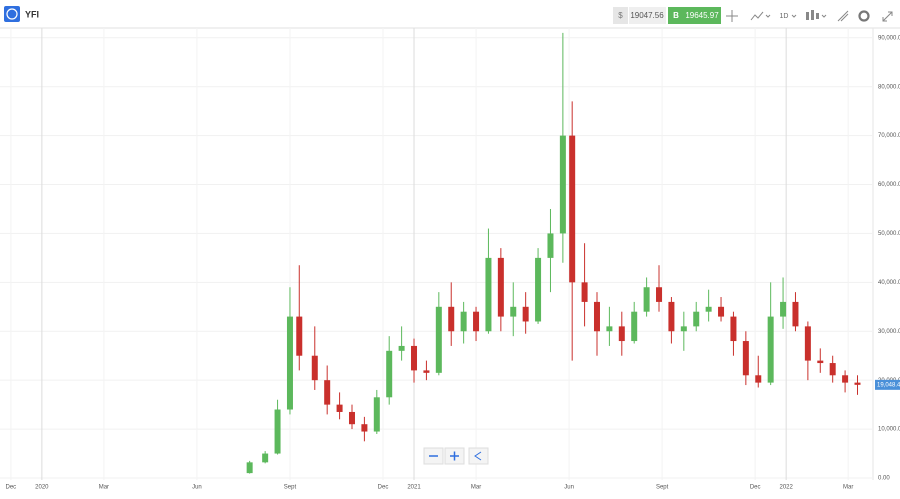 Image resolution: width=900 pixels, height=499 pixels. I want to click on buy-button, so click(694, 15).